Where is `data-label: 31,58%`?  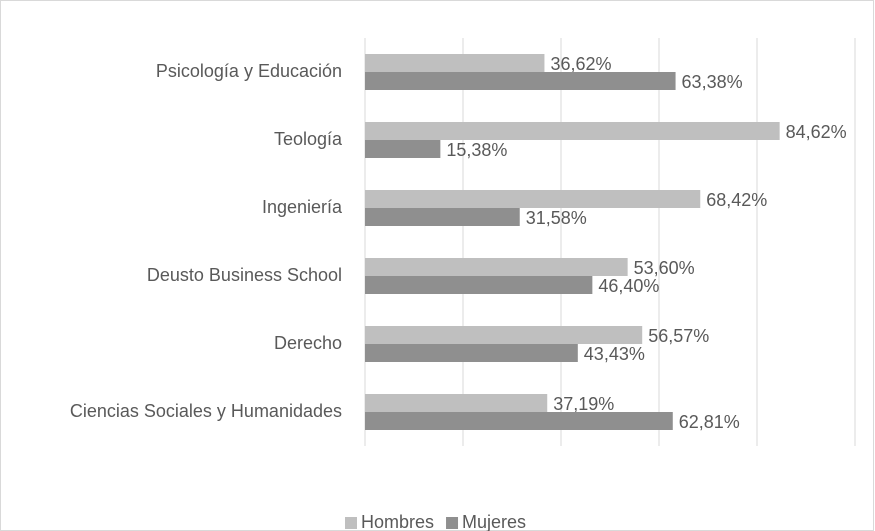 data-label: 31,58% is located at coordinates (556, 218).